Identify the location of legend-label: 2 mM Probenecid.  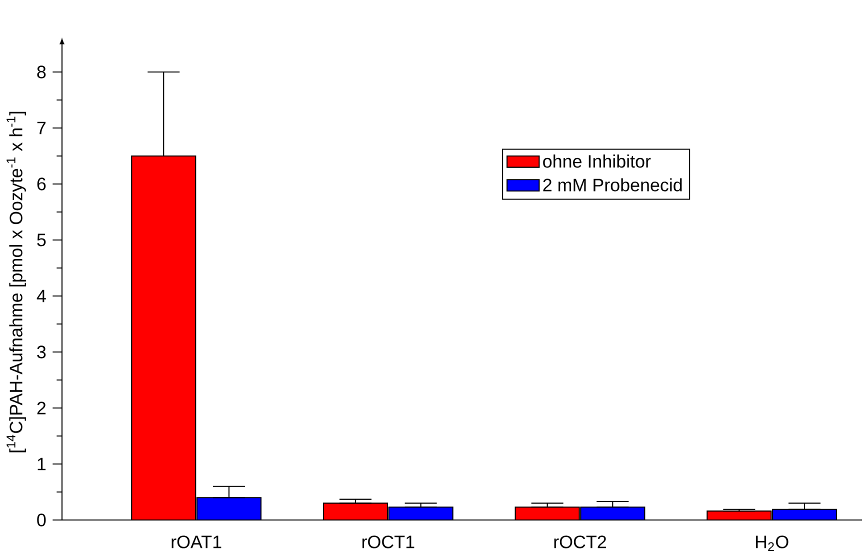
(612, 185).